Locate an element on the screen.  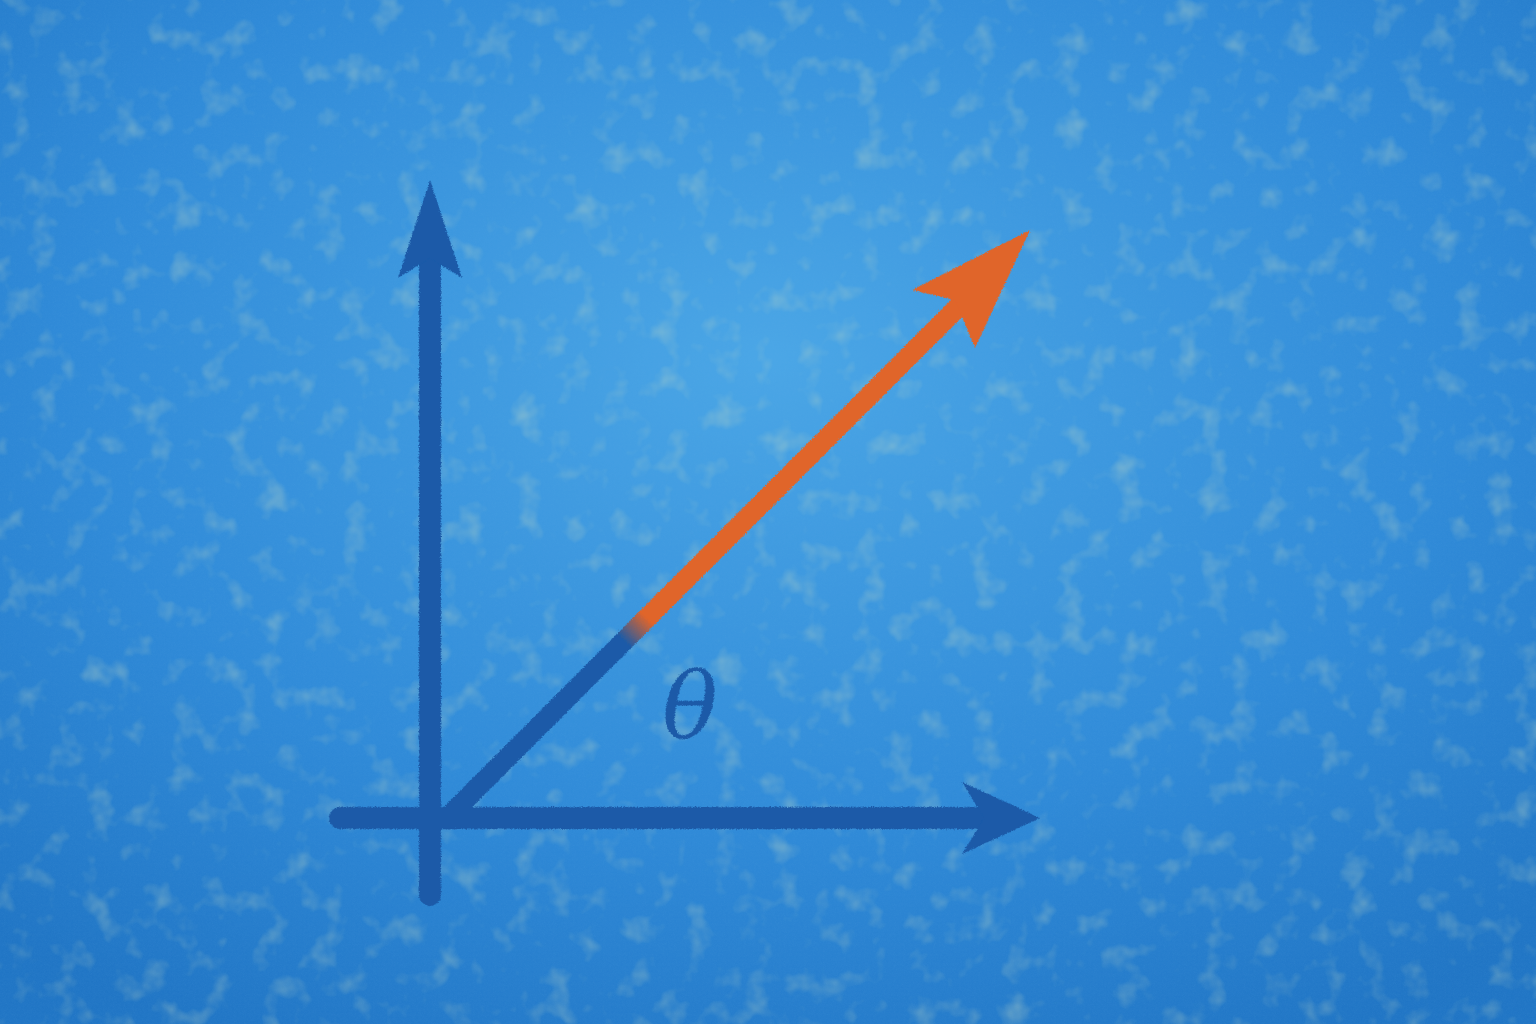
x-axis-arrowhead is located at coordinates (1001, 818).